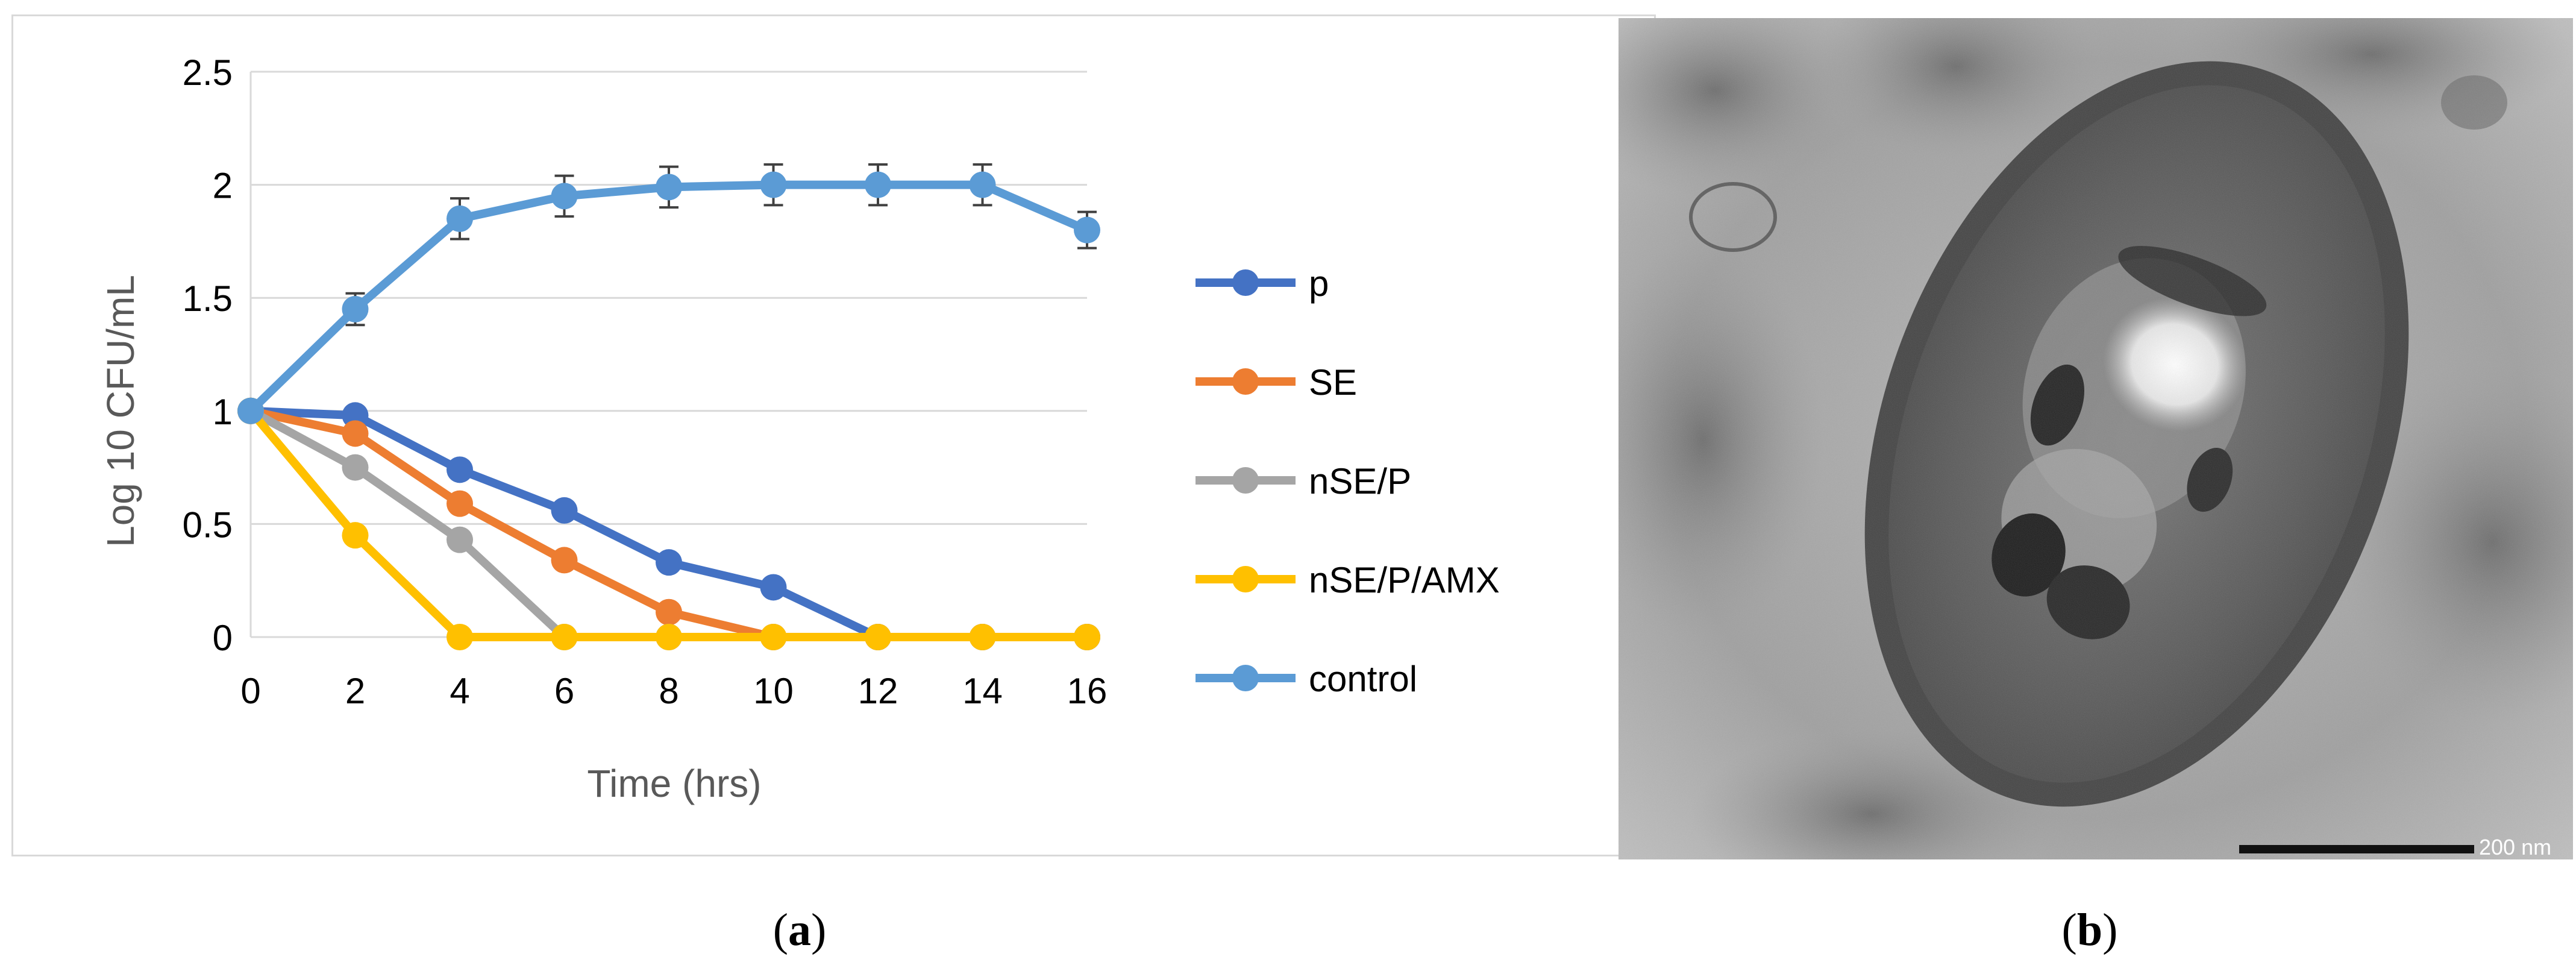  I want to click on x-tick-label: 8, so click(668, 691).